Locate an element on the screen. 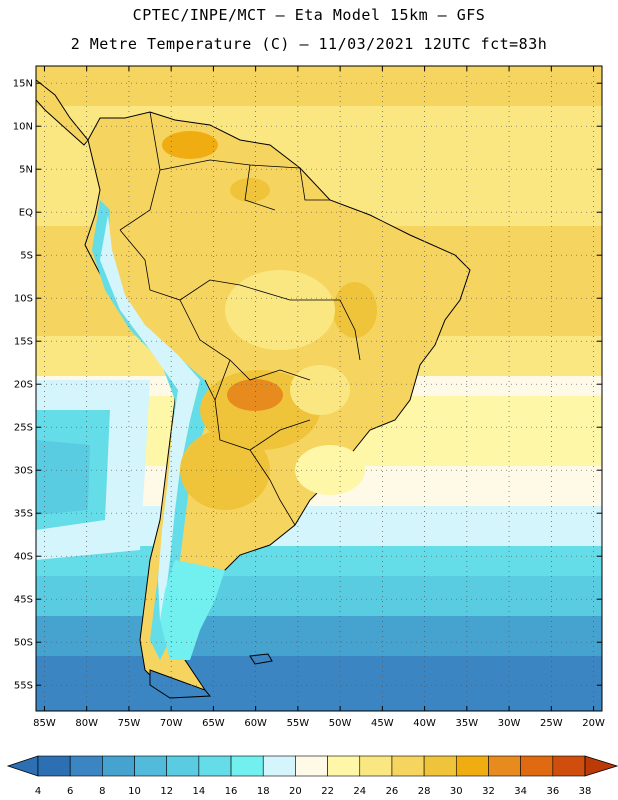  lon-label: 70W is located at coordinates (171, 723).